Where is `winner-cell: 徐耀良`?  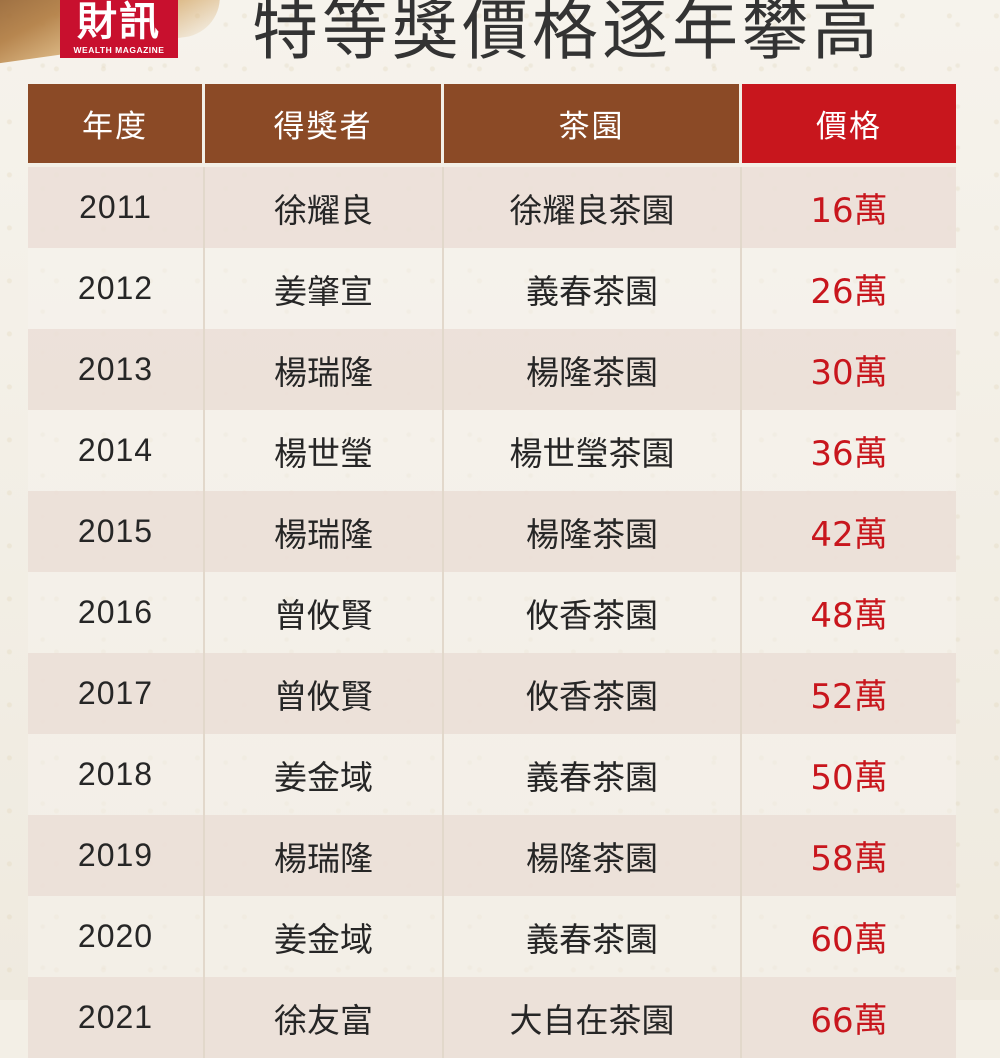 winner-cell: 徐耀良 is located at coordinates (324, 207).